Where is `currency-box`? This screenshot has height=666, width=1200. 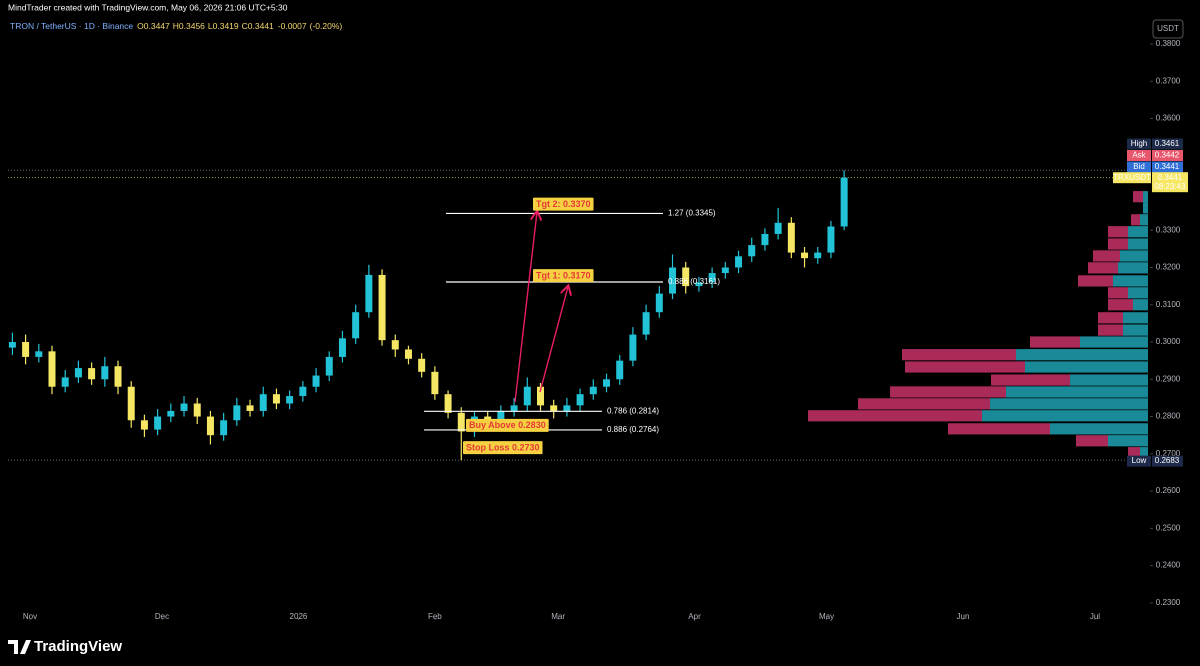
currency-box is located at coordinates (1168, 29).